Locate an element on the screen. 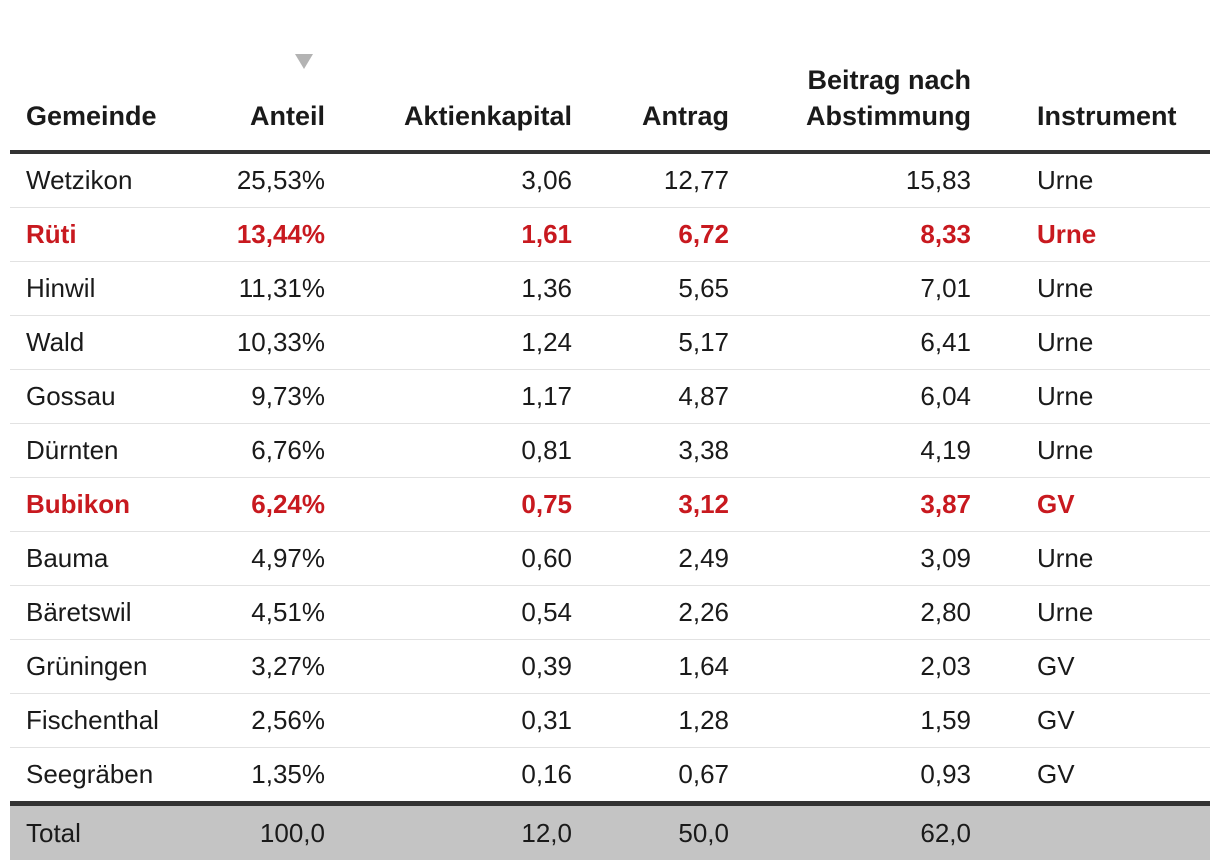 Image resolution: width=1220 pixels, height=860 pixels. header-antrag-label: Antrag is located at coordinates (685, 116).